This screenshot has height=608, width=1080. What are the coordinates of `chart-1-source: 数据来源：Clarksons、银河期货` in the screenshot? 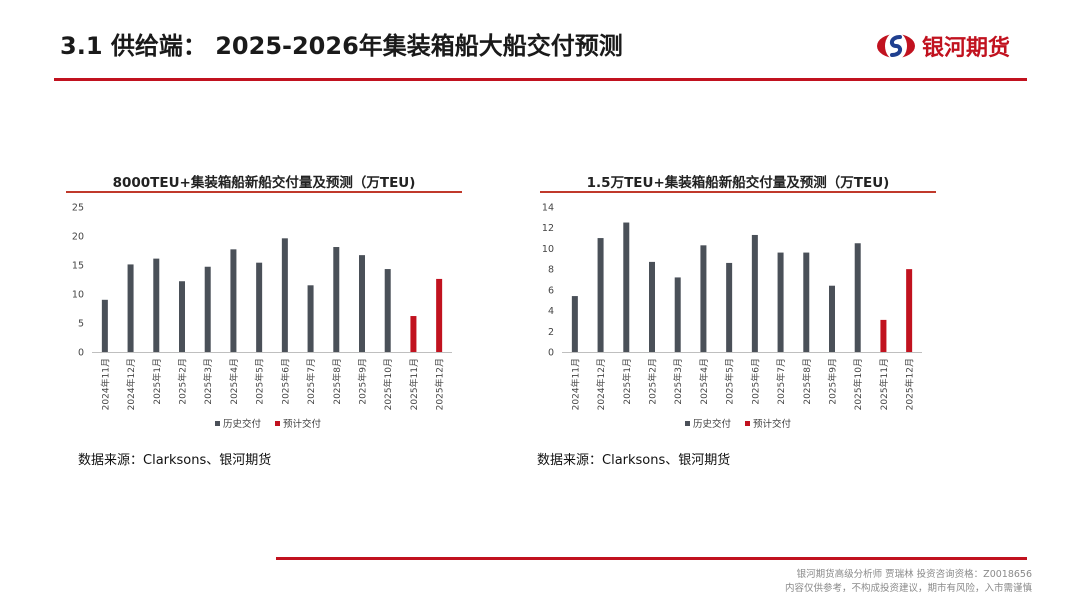 It's located at (175, 460).